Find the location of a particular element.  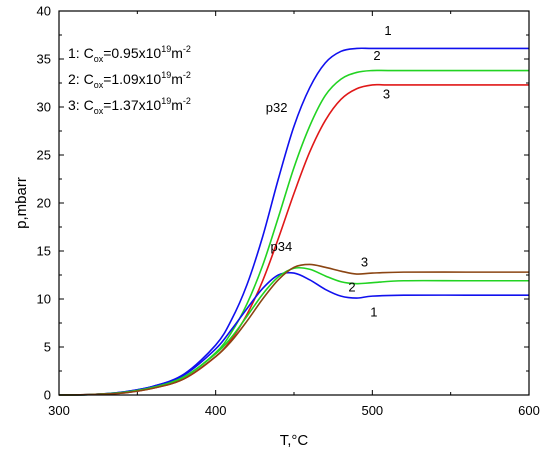

y-tick-label: 10 is located at coordinates (44, 299).